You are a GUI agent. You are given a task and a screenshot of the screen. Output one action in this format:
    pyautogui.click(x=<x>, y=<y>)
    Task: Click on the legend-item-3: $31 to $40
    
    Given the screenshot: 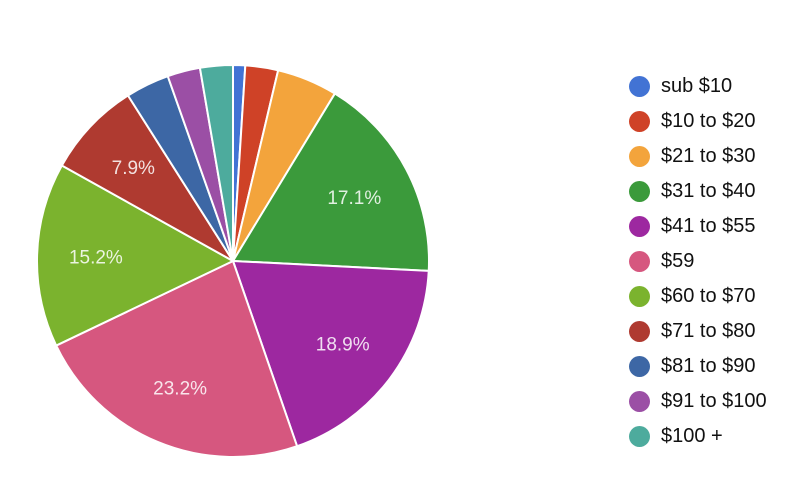 What is the action you would take?
    pyautogui.click(x=698, y=191)
    